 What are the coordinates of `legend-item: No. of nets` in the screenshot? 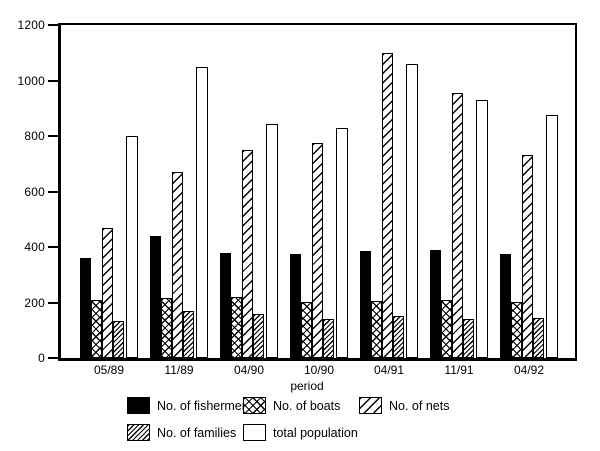 It's located at (417, 405).